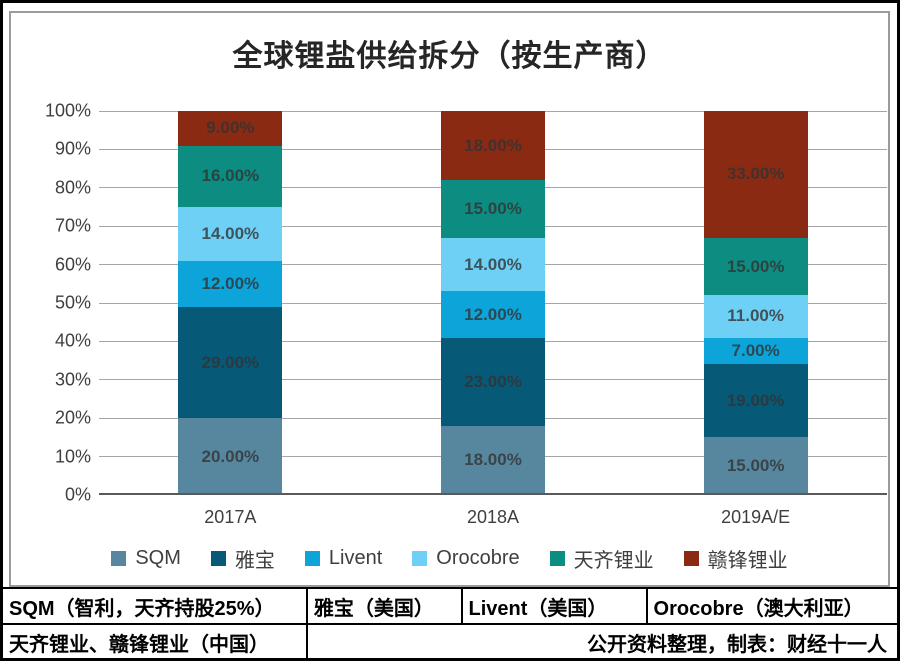 Image resolution: width=900 pixels, height=661 pixels. I want to click on bar-segment: 16.00%, so click(230, 176).